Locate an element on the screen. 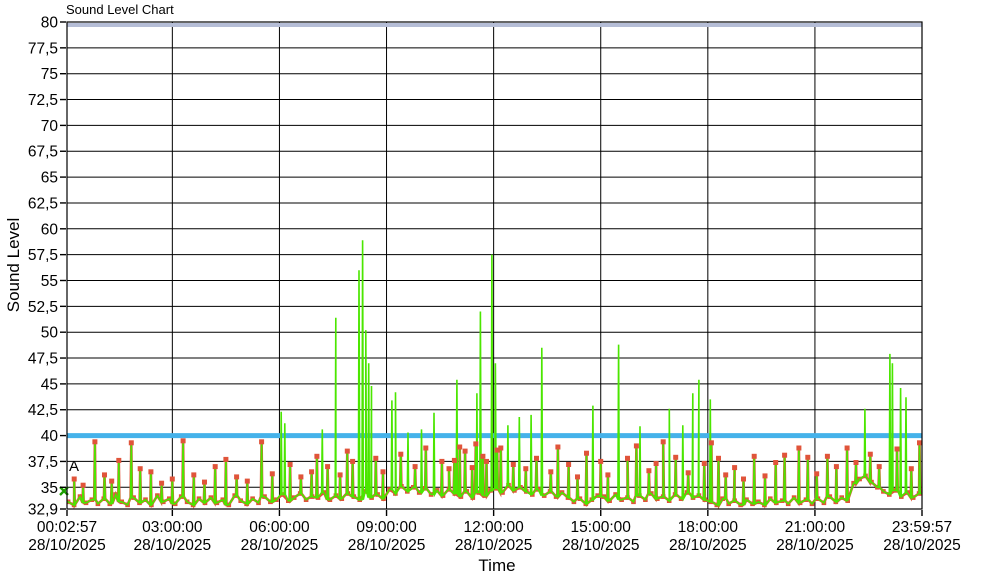  y-tick-label: 32,9 is located at coordinates (43, 510).